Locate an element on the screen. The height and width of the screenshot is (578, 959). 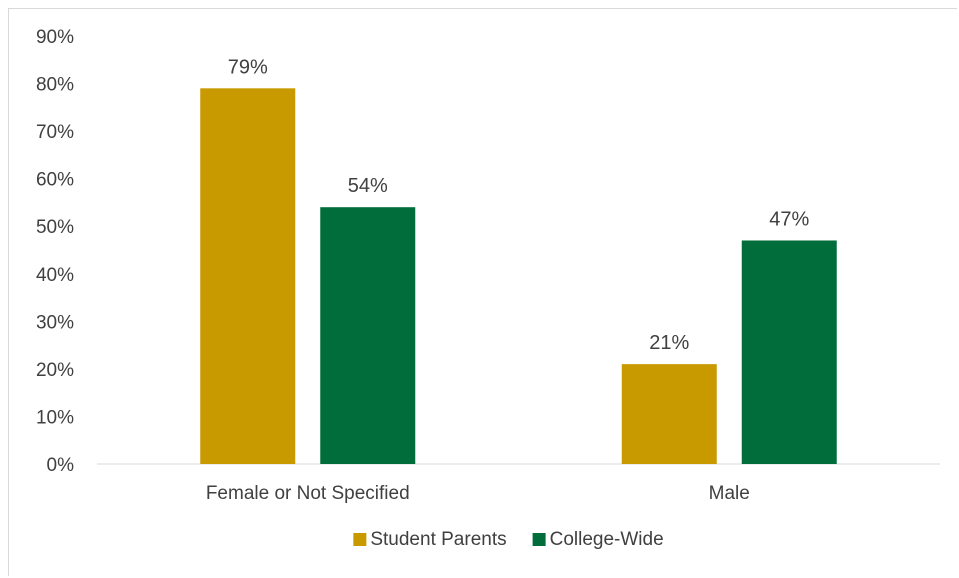
legend-label: College-Wide is located at coordinates (607, 539).